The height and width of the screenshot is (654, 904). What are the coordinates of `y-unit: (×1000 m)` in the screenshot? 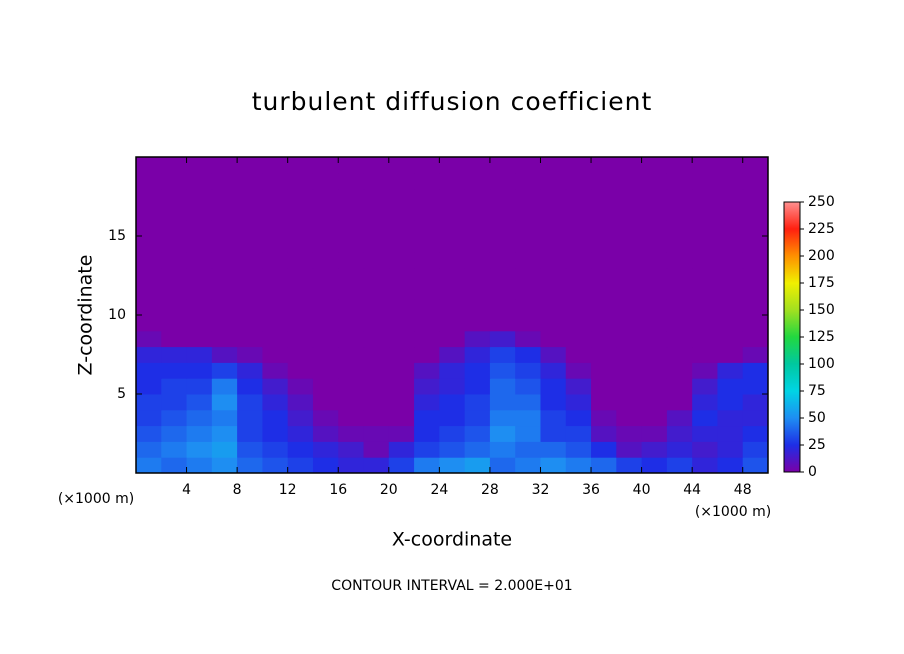 It's located at (96, 499).